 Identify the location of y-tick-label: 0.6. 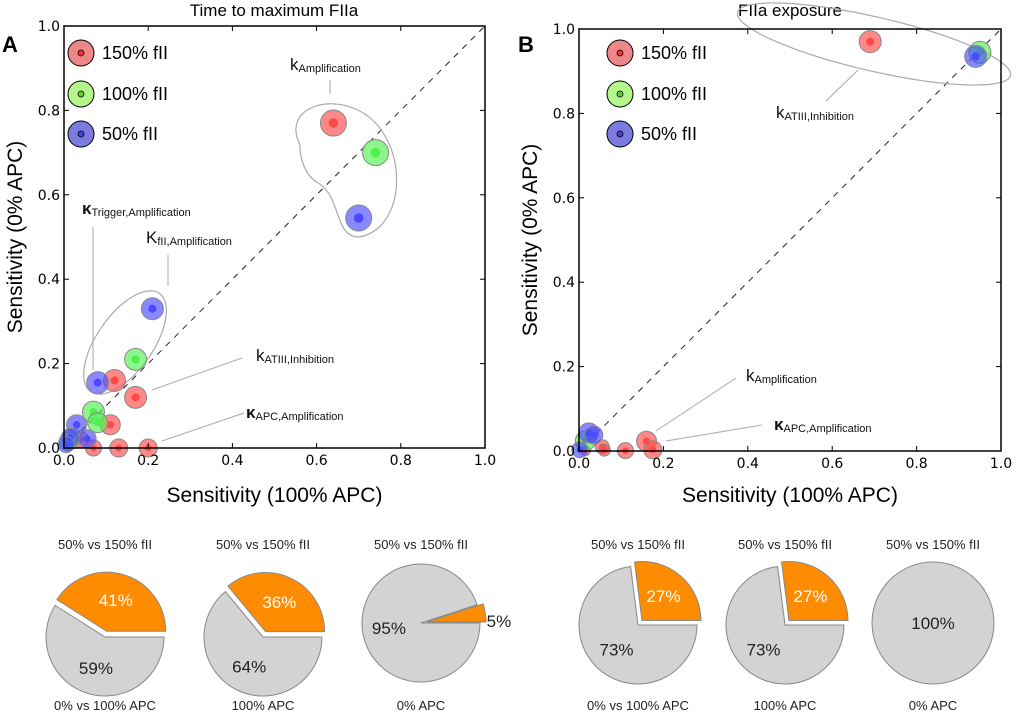
(49, 196).